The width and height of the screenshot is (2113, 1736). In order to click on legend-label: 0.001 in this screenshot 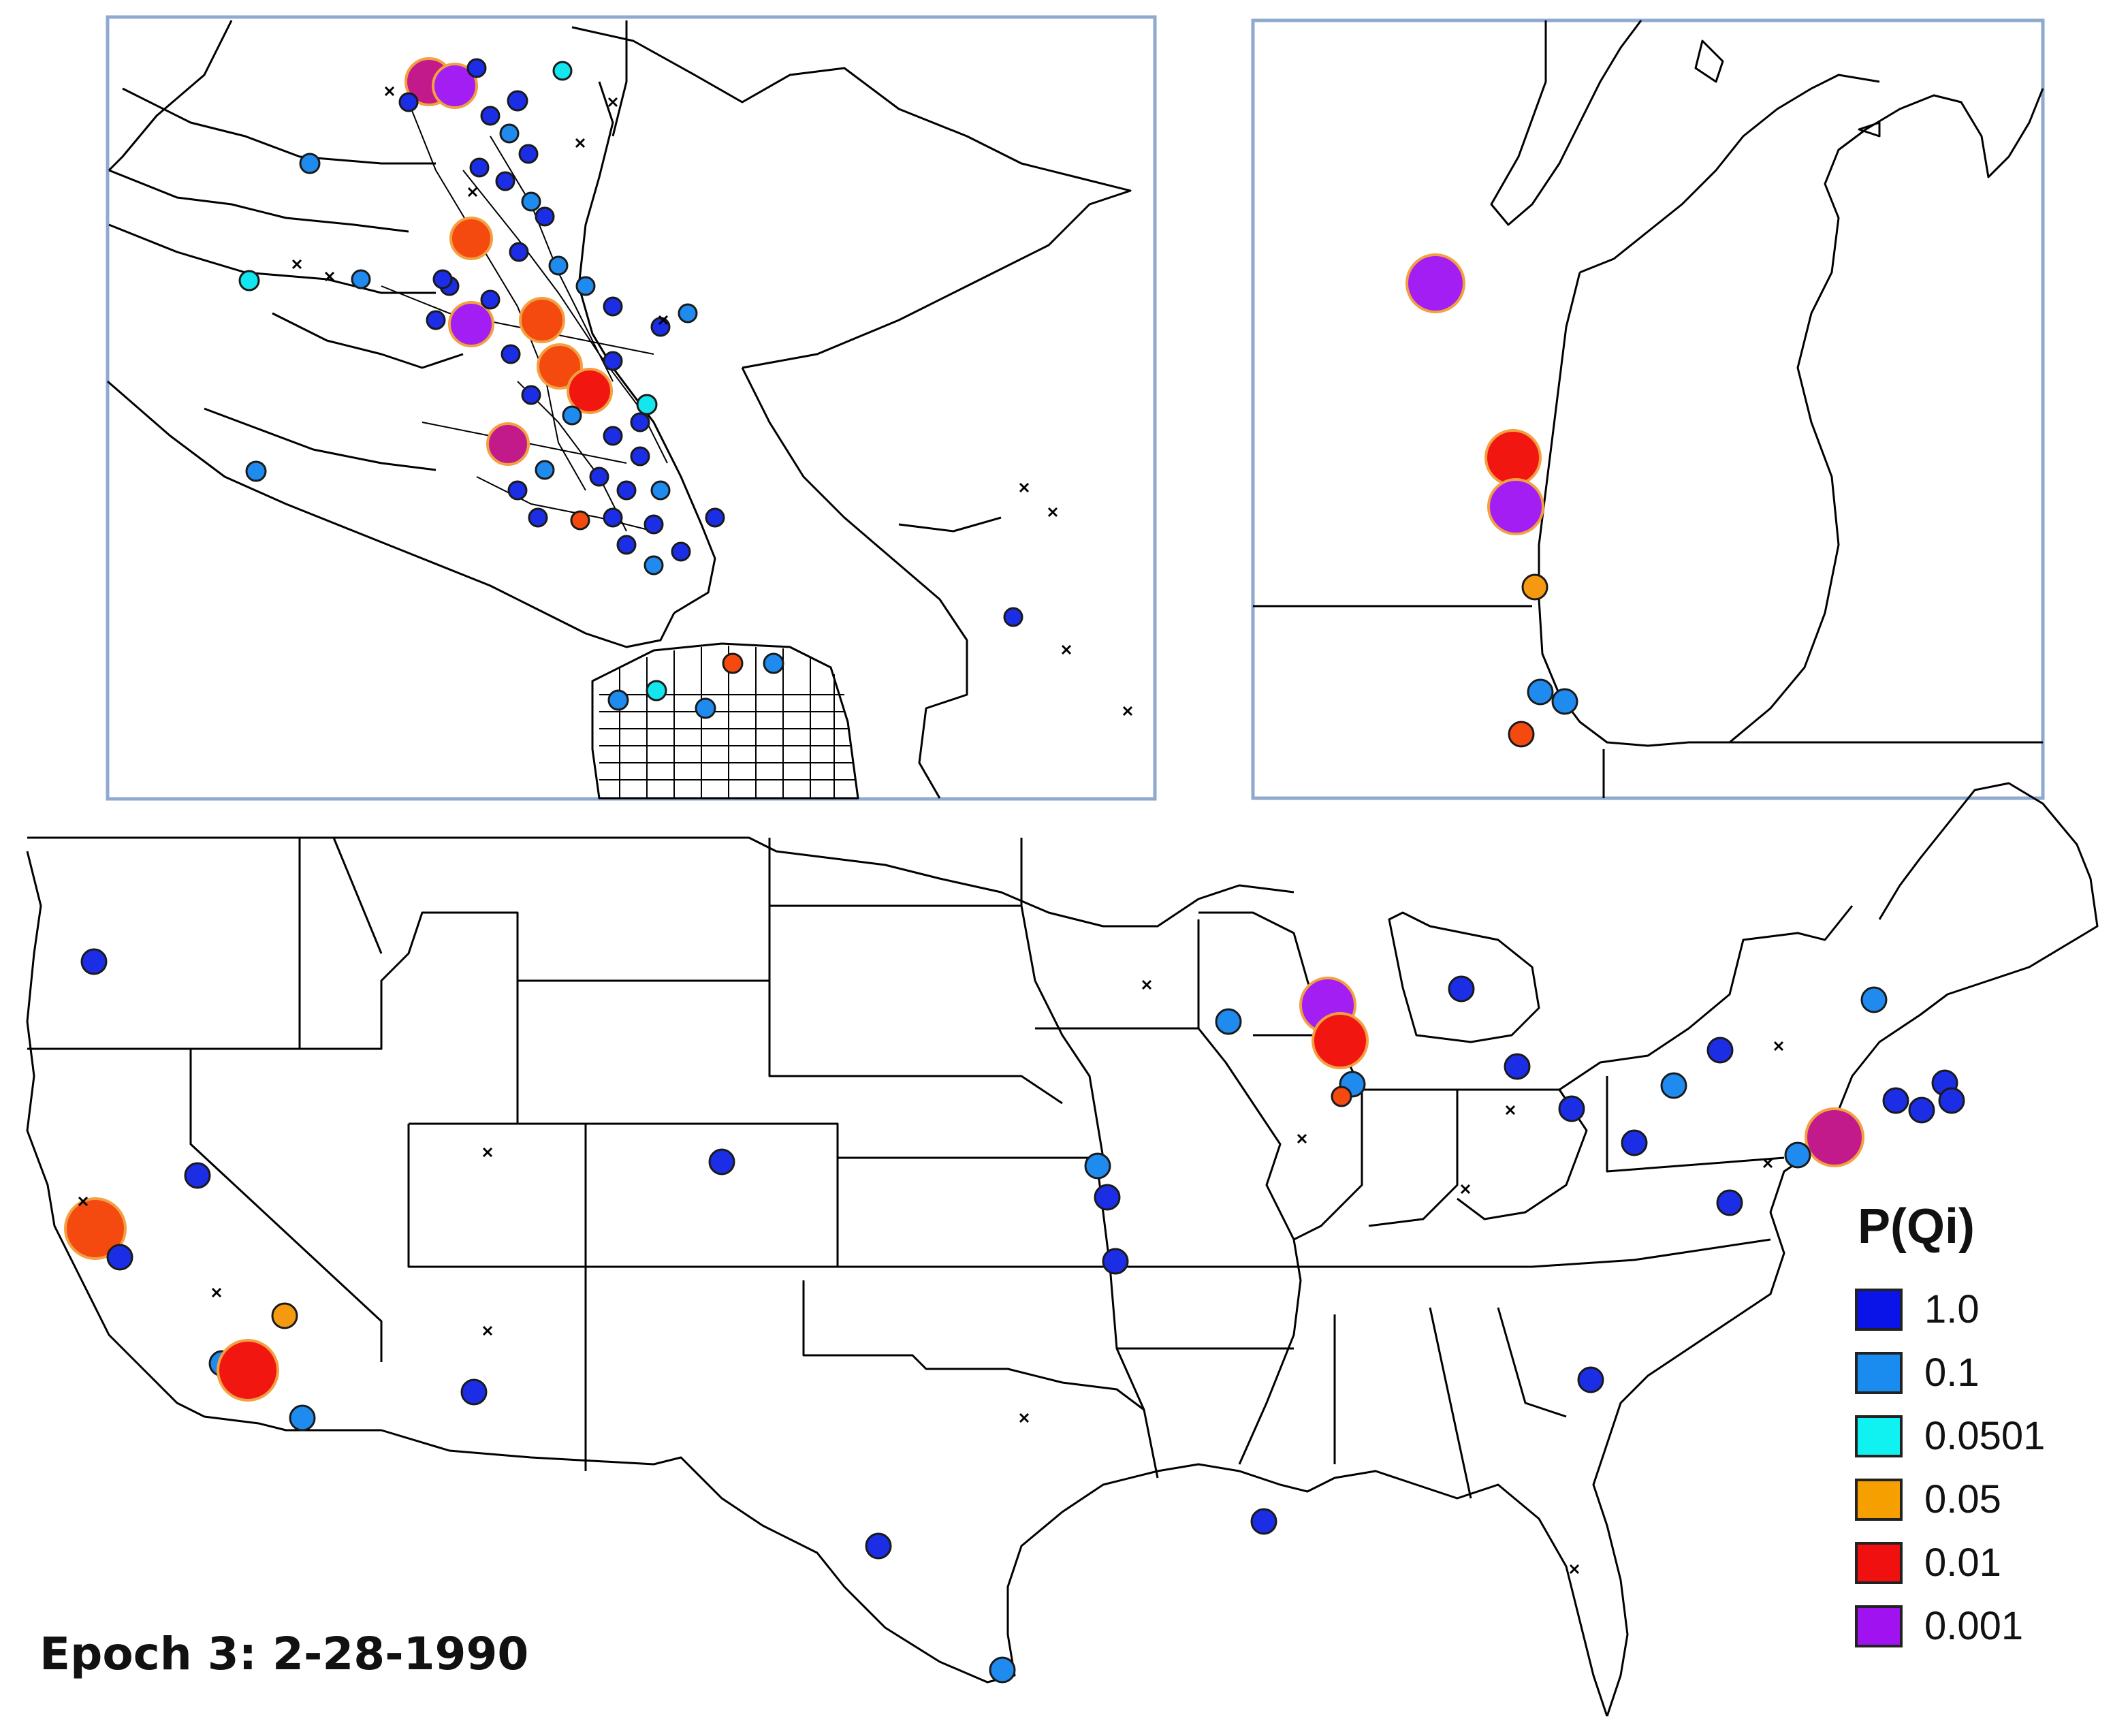, I will do `click(1974, 1626)`.